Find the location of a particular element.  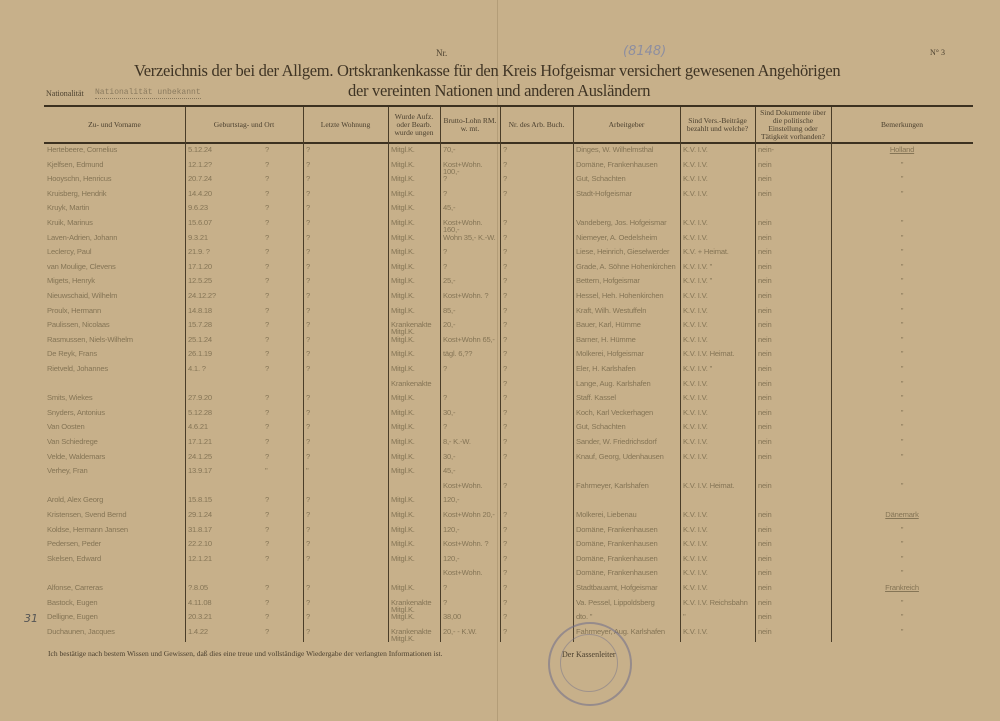

column-header: Geburtstag- und Ort is located at coordinates (244, 124).